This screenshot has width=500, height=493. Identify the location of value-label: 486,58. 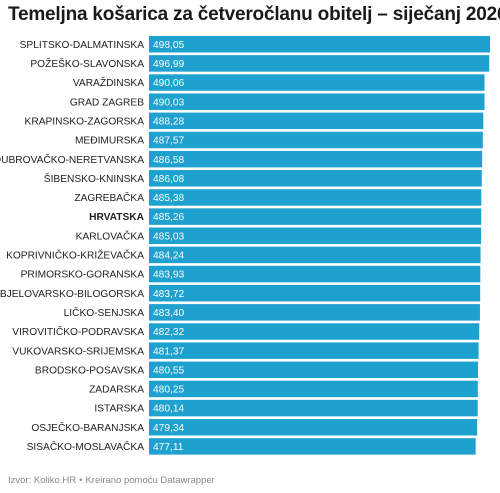
(168, 160).